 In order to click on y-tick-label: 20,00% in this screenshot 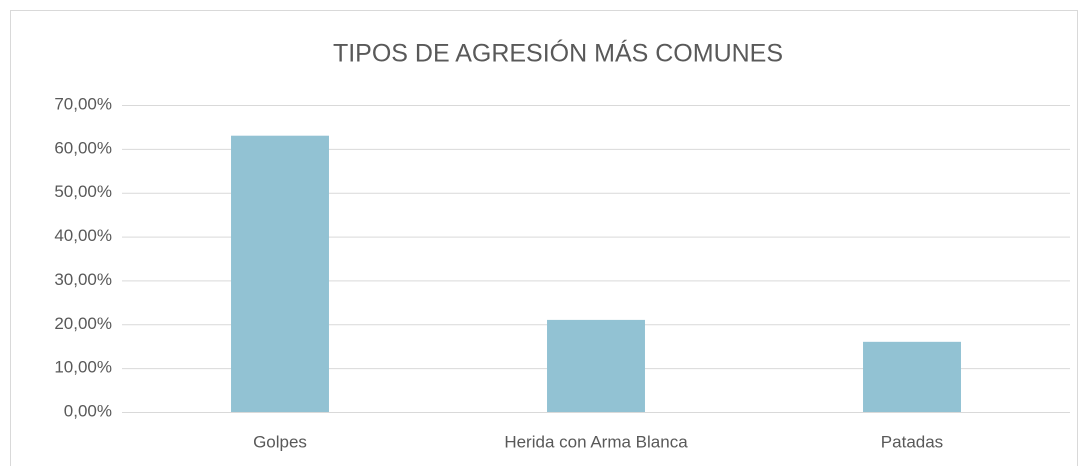, I will do `click(83, 323)`.